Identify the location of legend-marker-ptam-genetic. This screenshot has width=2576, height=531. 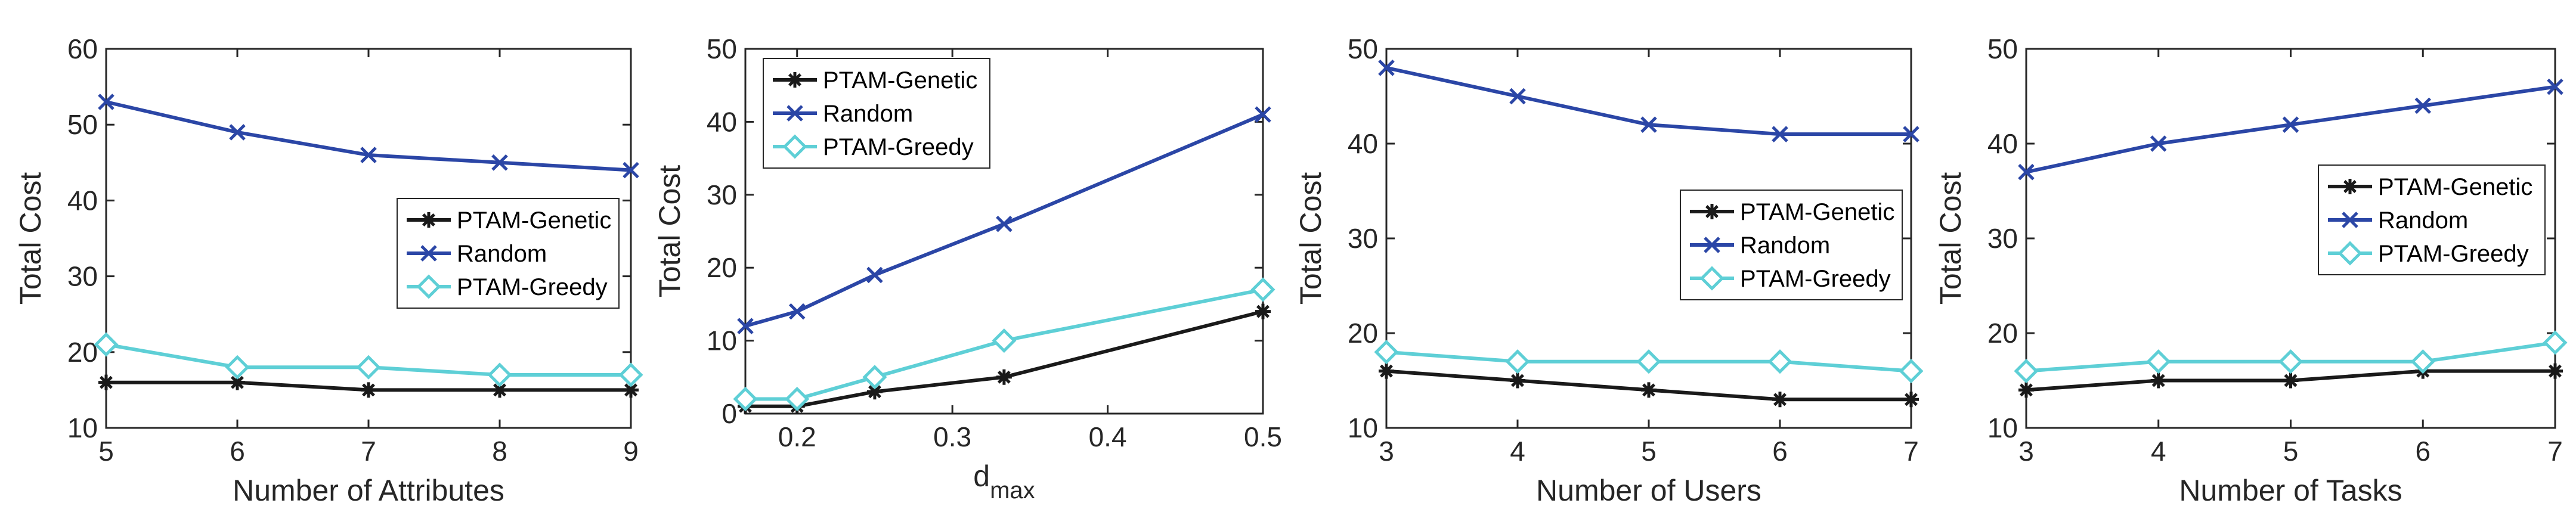
(428, 220).